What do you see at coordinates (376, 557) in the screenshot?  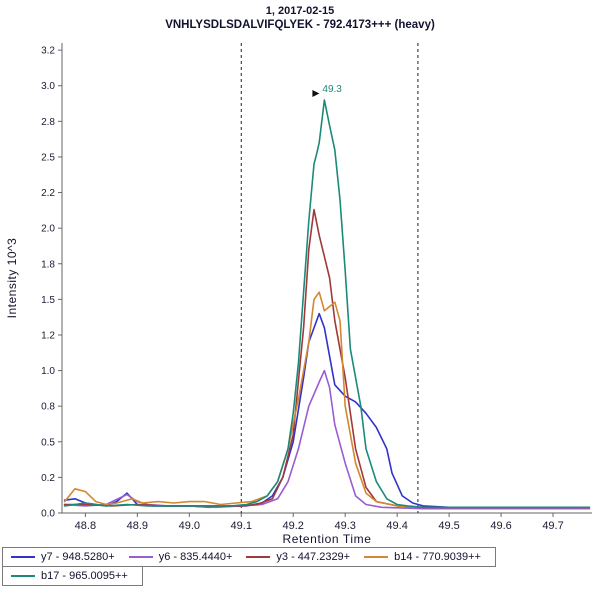 I see `legend-line-swatch-b14` at bounding box center [376, 557].